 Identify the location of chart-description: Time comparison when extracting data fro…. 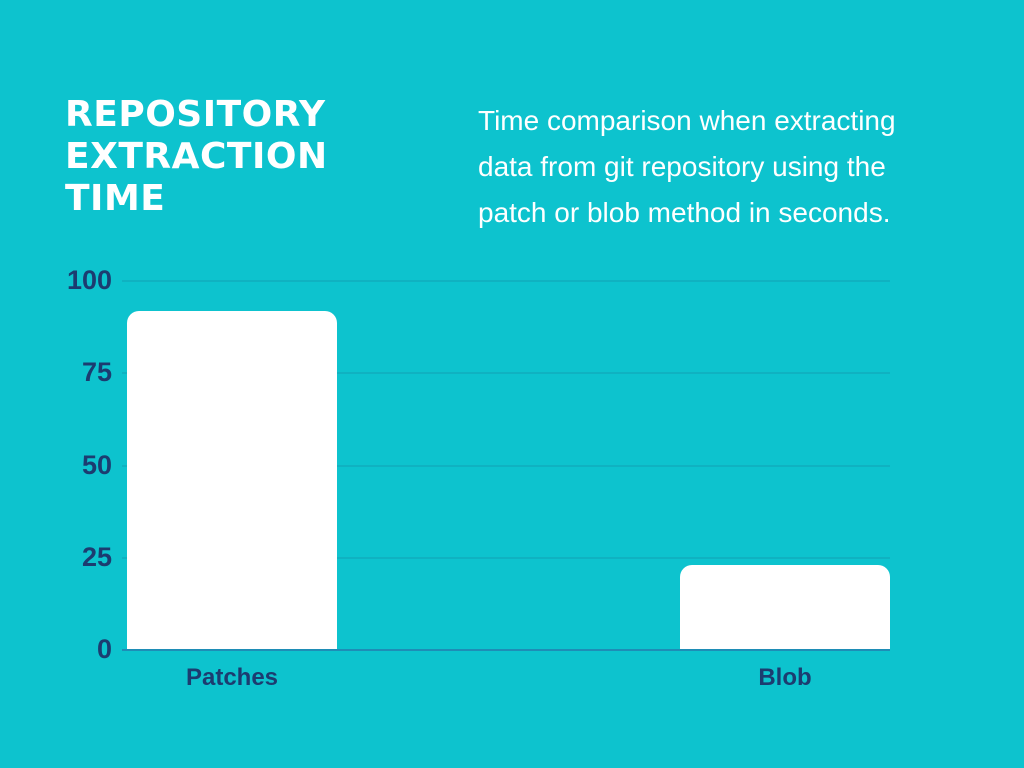
(687, 166).